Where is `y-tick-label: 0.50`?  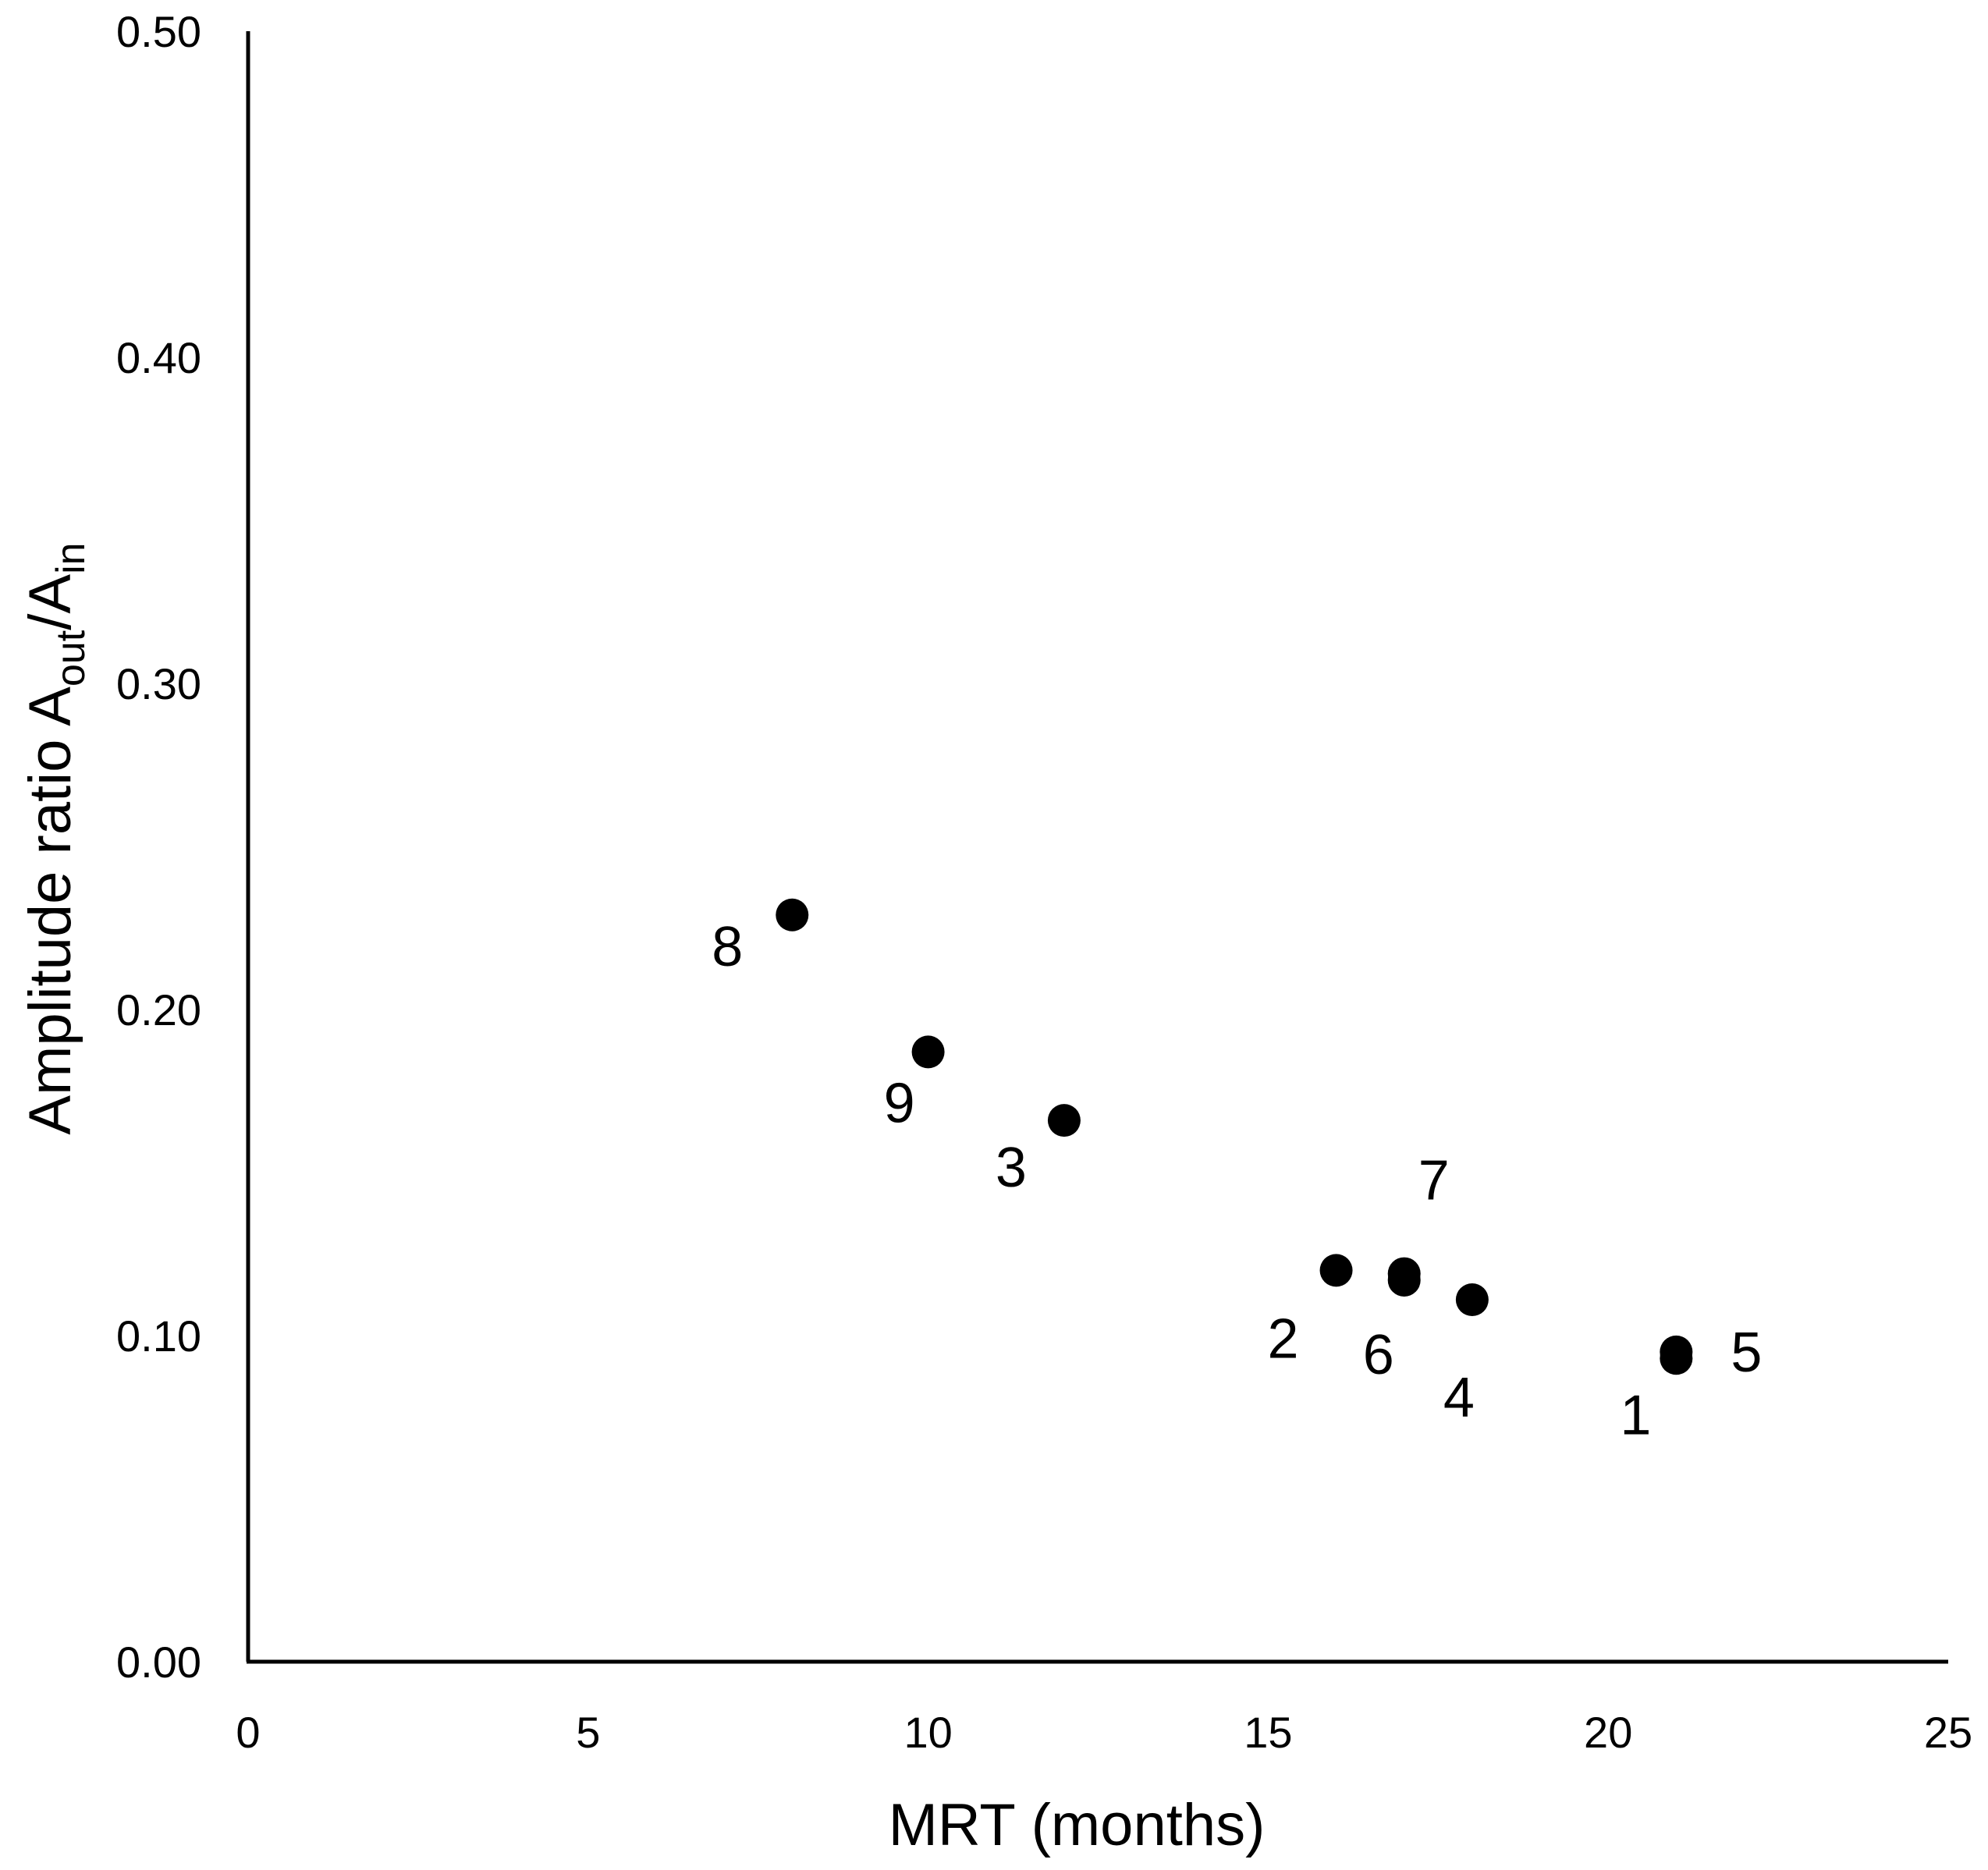
y-tick-label: 0.50 is located at coordinates (158, 31).